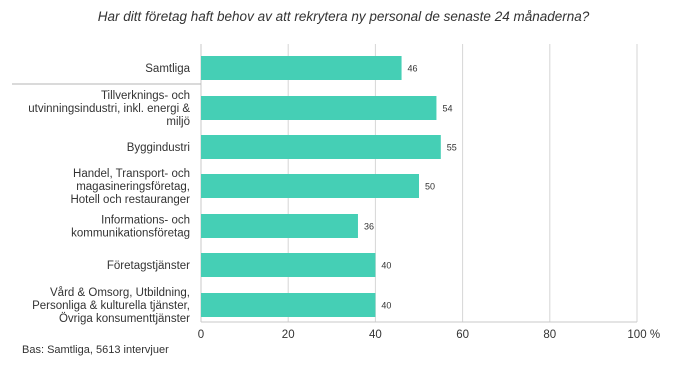 The width and height of the screenshot is (687, 367). Describe the element at coordinates (95, 350) in the screenshot. I see `chart-footnote: Bas: Samtliga, 5613 intervjuer` at that location.